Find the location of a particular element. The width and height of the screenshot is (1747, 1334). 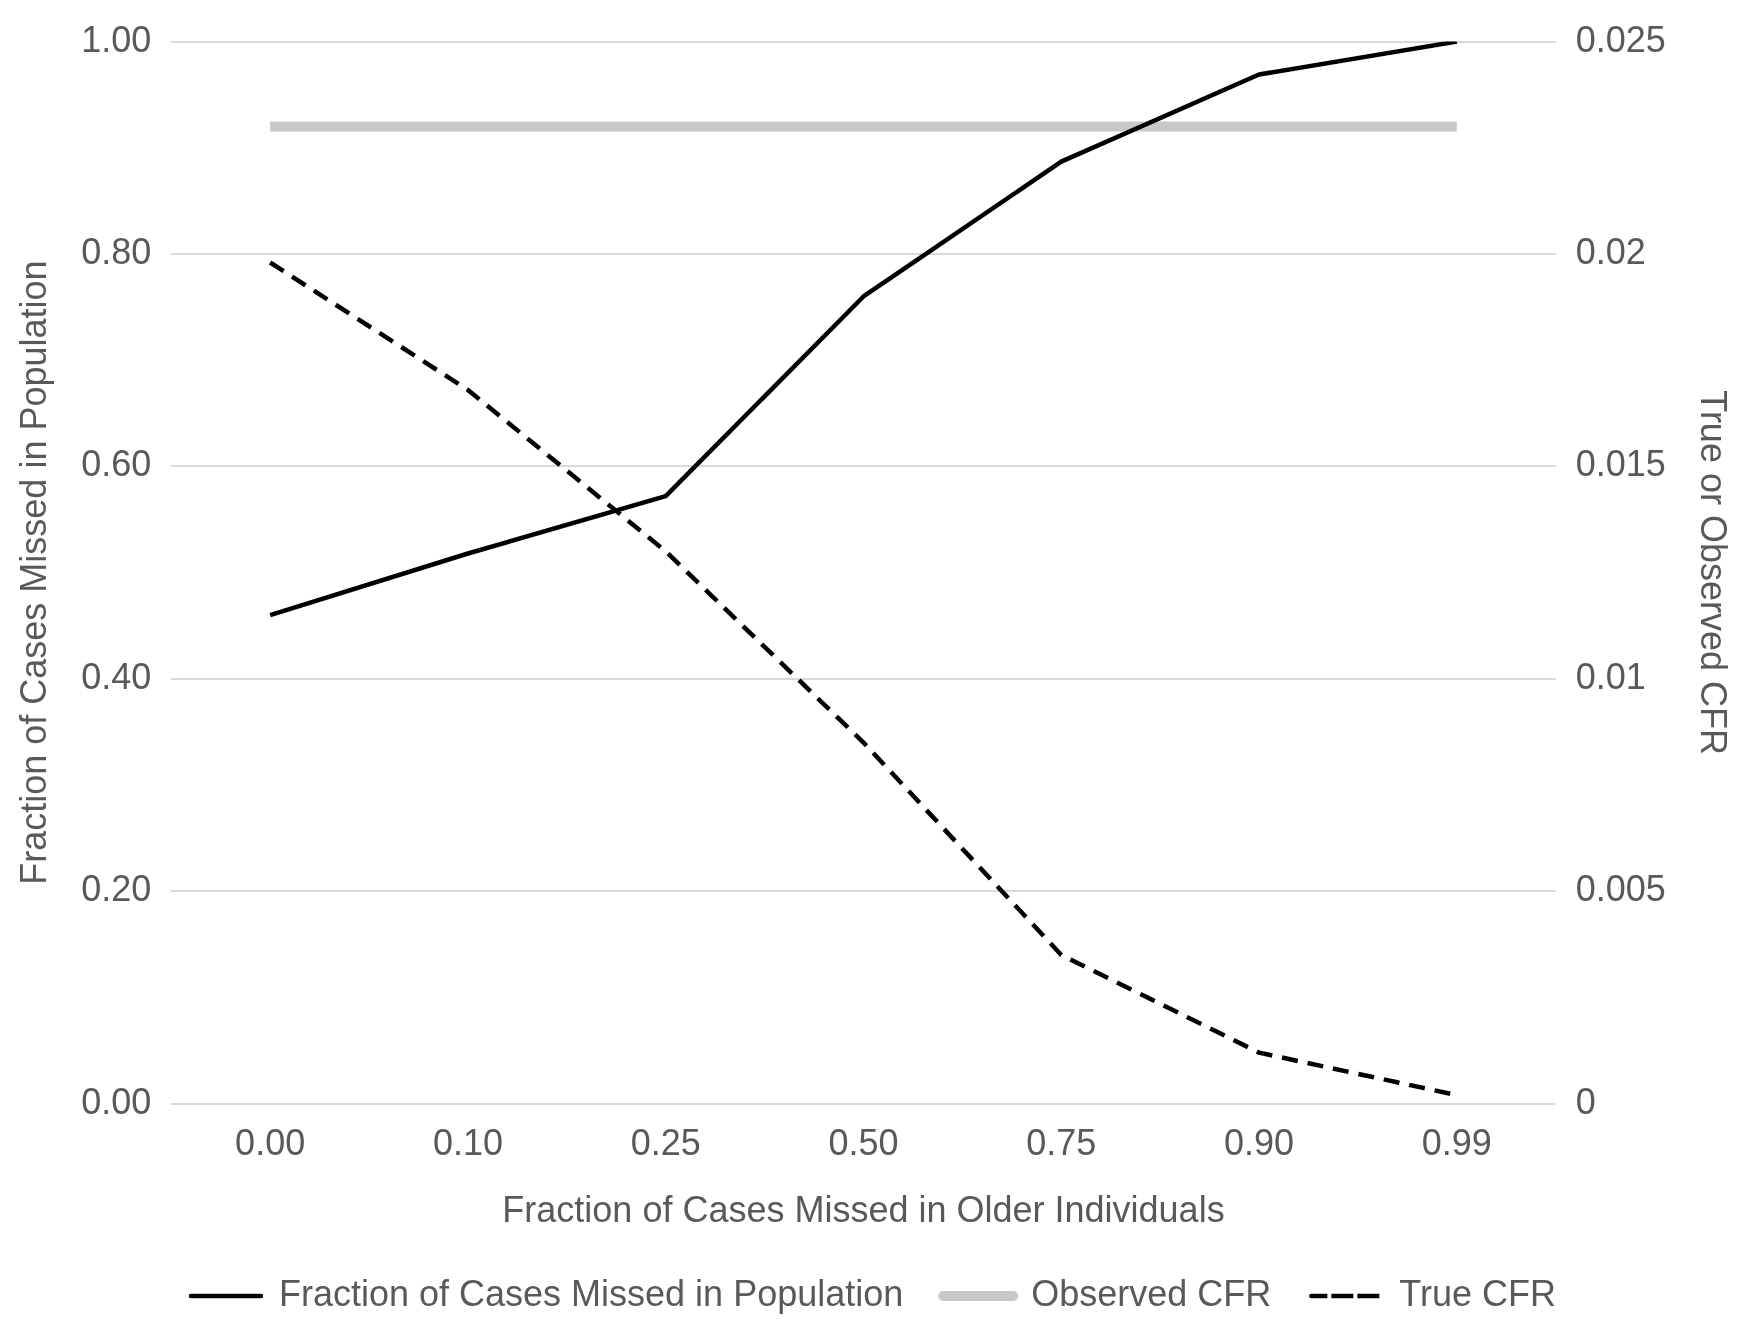

legend-label: Observed CFR is located at coordinates (1151, 1293).